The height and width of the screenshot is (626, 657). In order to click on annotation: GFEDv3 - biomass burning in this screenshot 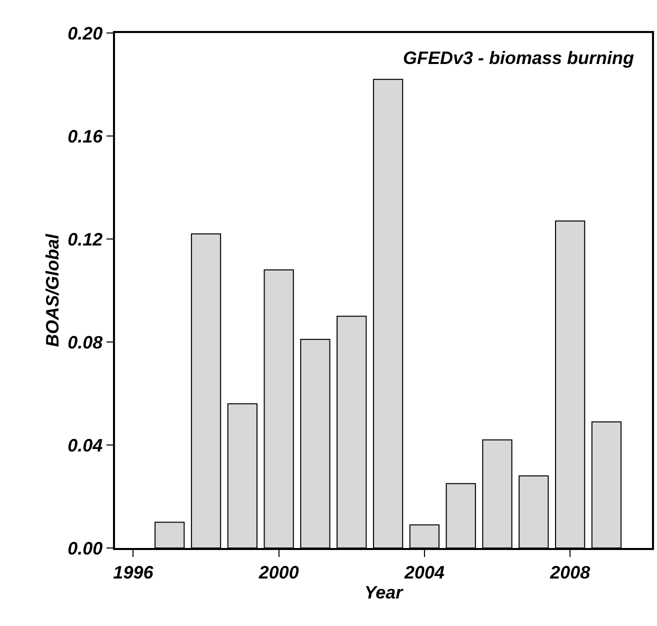, I will do `click(518, 58)`.